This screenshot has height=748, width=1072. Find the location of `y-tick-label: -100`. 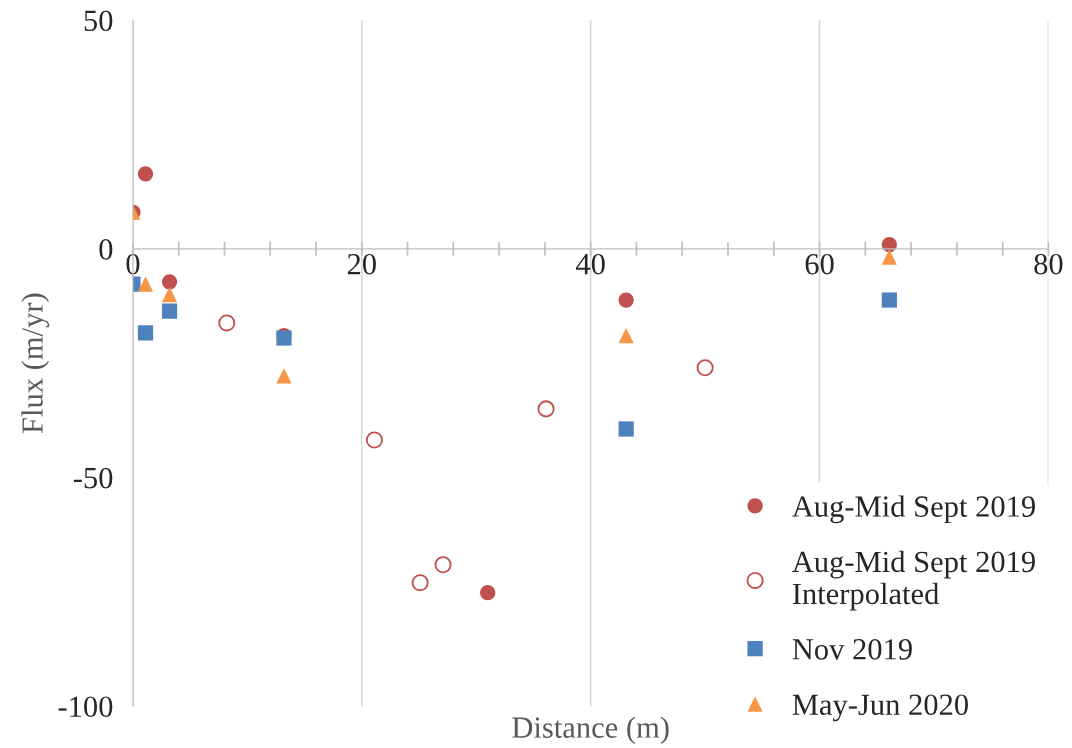

y-tick-label: -100 is located at coordinates (85, 707).